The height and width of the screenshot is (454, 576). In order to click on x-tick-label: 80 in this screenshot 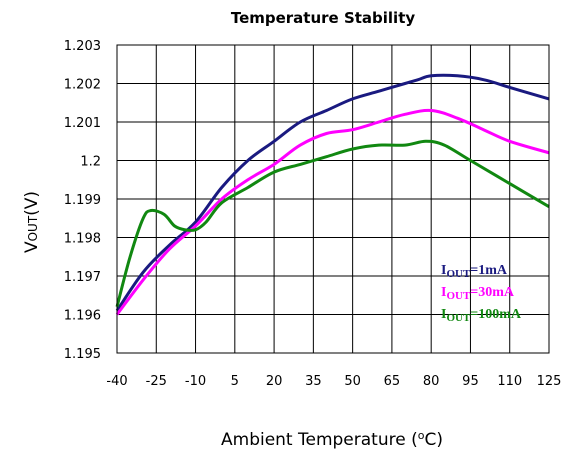, I will do `click(431, 381)`.